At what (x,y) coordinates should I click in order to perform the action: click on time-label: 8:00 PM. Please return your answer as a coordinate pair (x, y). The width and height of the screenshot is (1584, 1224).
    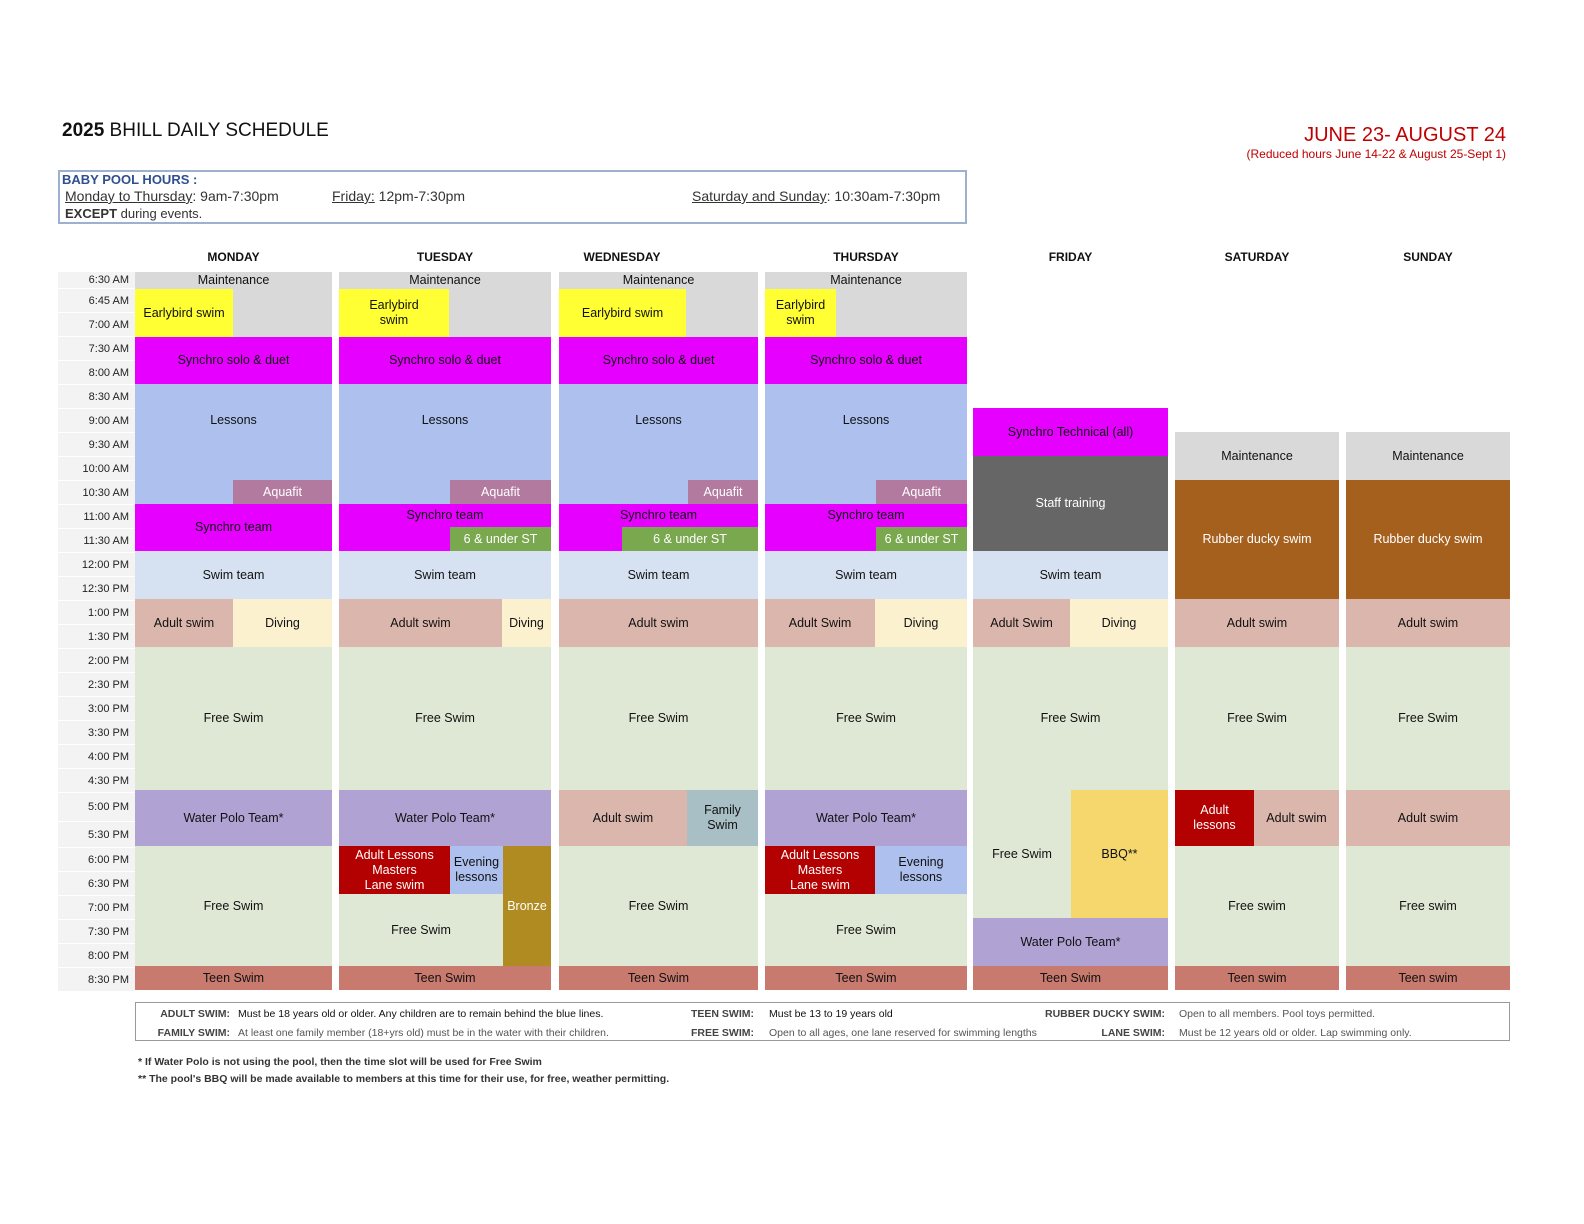
    Looking at the image, I should click on (96, 956).